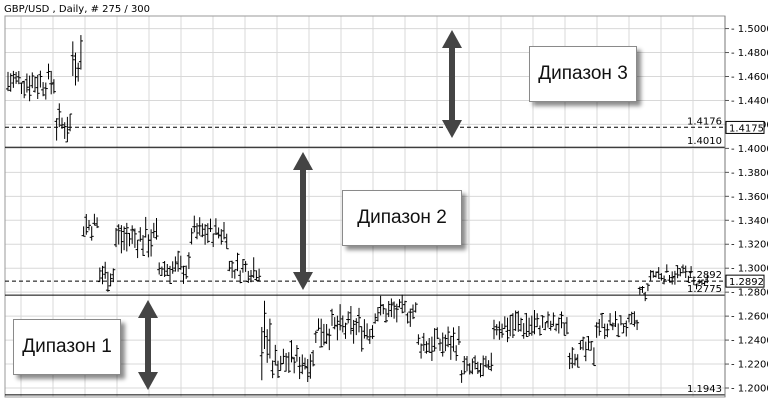 Image resolution: width=768 pixels, height=404 pixels. I want to click on range-label-2: Дипазон 2, so click(402, 218).